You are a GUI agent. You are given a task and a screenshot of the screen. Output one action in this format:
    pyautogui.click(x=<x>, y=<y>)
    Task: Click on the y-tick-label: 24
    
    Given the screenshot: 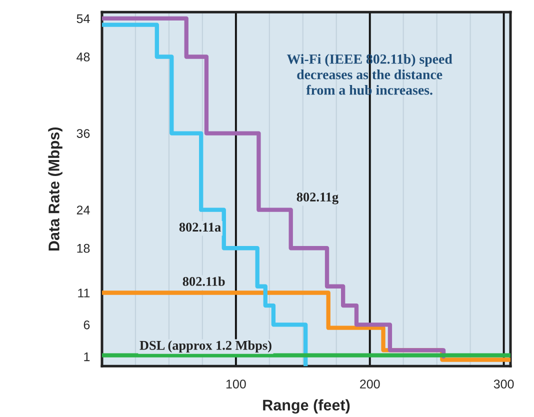 What is the action you would take?
    pyautogui.click(x=83, y=210)
    